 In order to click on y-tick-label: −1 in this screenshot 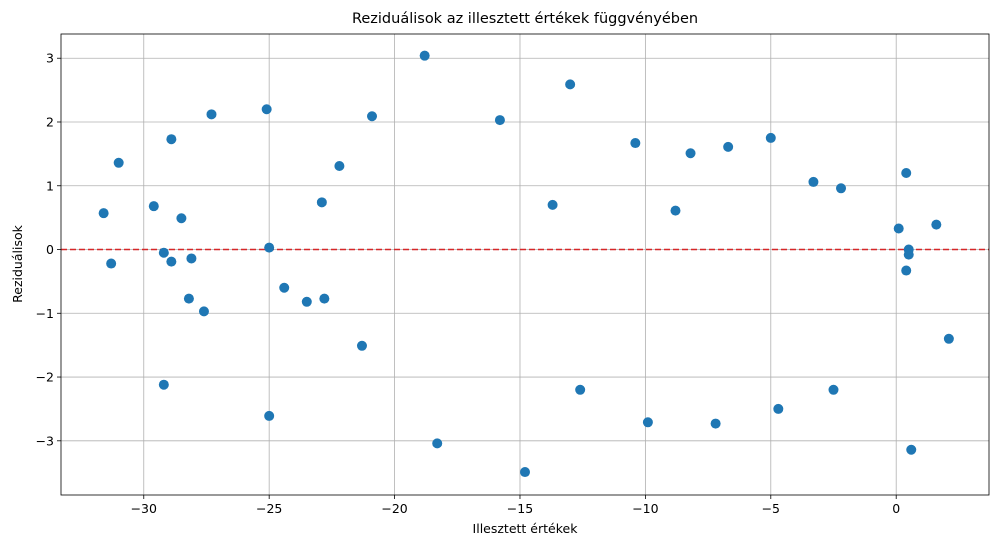, I will do `click(45, 313)`.